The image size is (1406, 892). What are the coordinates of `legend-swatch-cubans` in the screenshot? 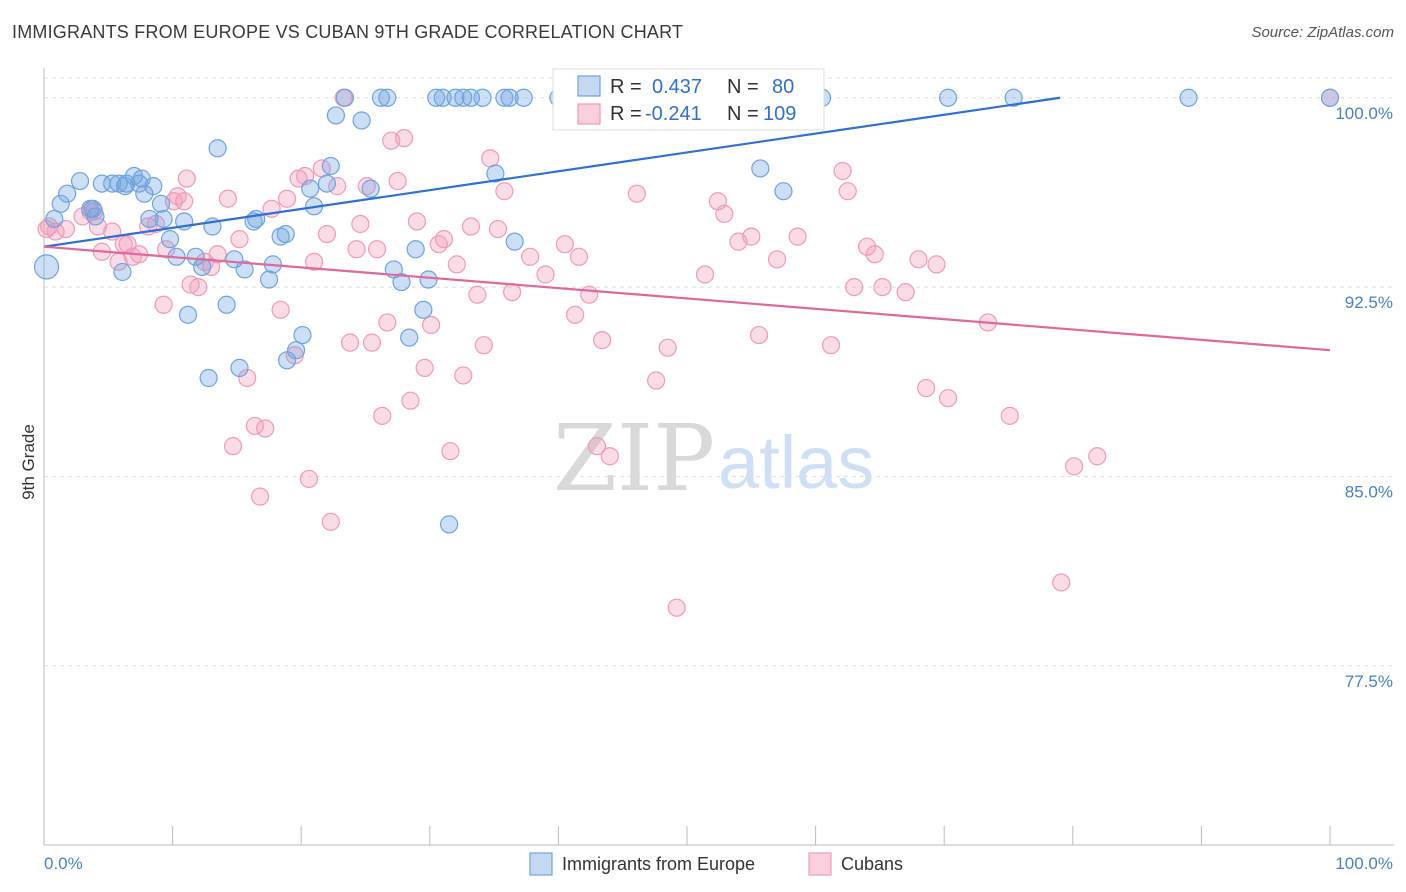 It's located at (589, 114).